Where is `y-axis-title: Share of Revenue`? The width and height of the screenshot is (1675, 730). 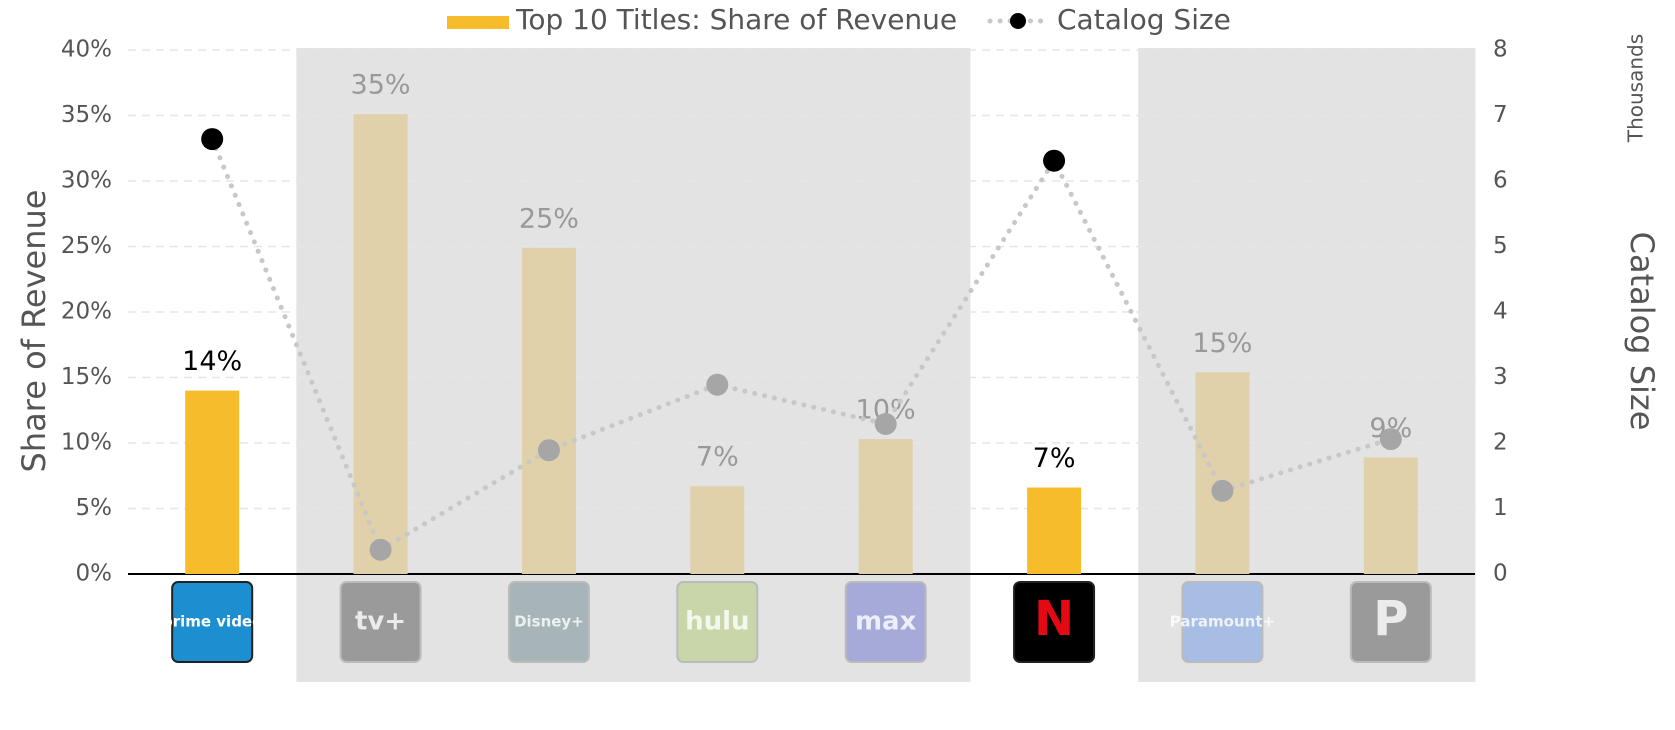
y-axis-title: Share of Revenue is located at coordinates (34, 331).